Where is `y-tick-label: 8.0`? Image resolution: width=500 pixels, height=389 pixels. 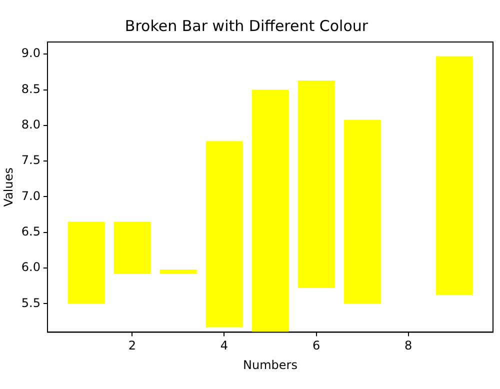 y-tick-label: 8.0 is located at coordinates (30, 125).